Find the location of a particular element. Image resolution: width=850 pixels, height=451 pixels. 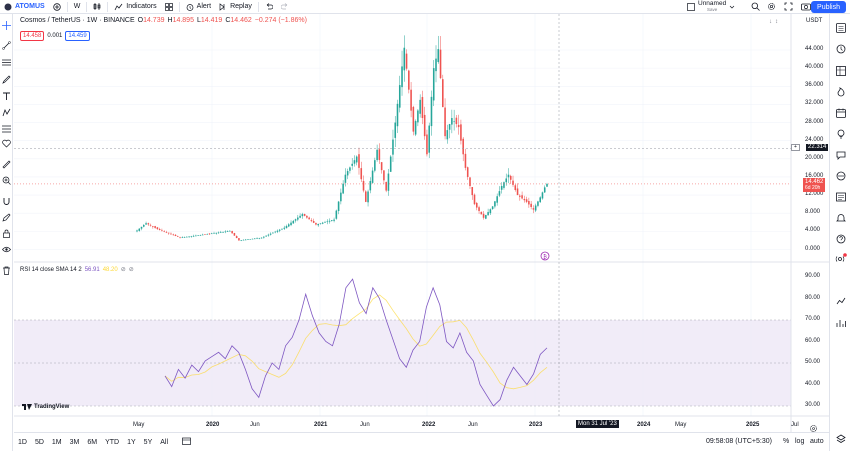

timeframe-button: 1M is located at coordinates (56, 442).